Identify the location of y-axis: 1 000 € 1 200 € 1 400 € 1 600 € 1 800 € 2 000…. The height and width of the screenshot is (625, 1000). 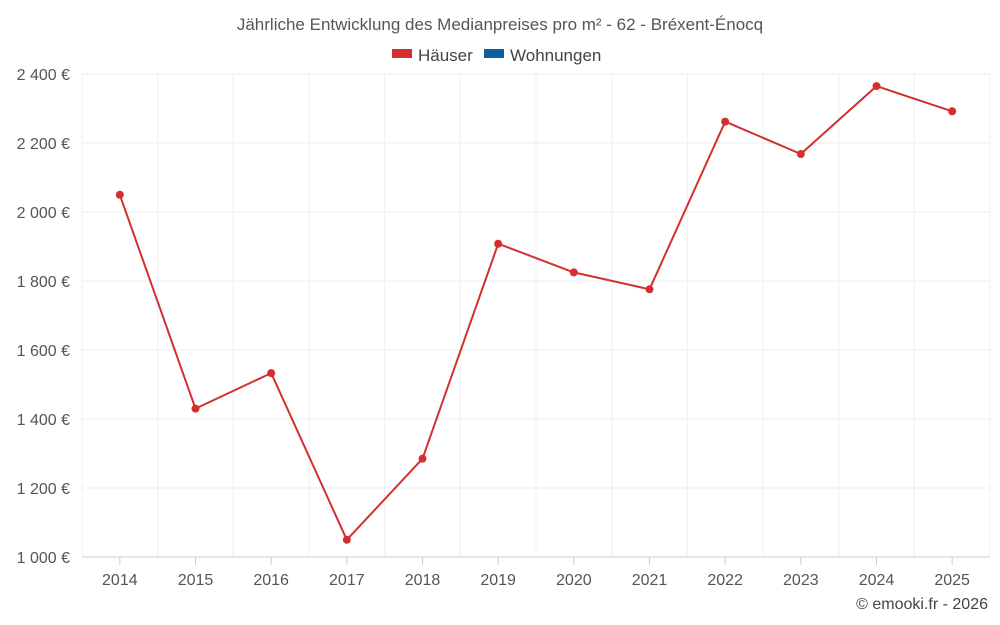
(43, 317).